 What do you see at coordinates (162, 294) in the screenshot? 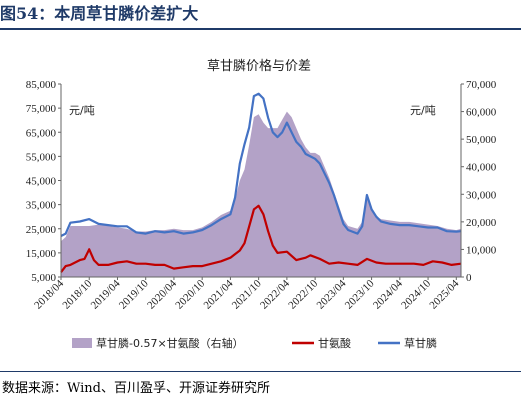
I see `x-tick-label: 2020/04` at bounding box center [162, 294].